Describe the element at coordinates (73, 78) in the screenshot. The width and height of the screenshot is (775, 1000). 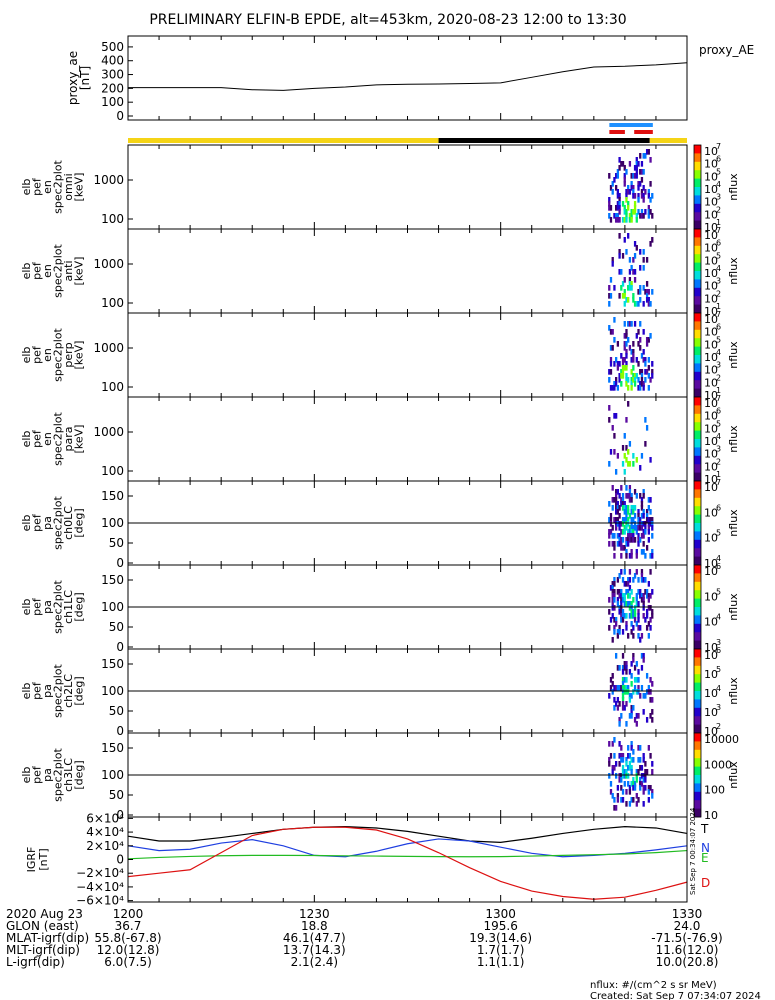
I see `y-axis-label-line: proxy_ae` at that location.